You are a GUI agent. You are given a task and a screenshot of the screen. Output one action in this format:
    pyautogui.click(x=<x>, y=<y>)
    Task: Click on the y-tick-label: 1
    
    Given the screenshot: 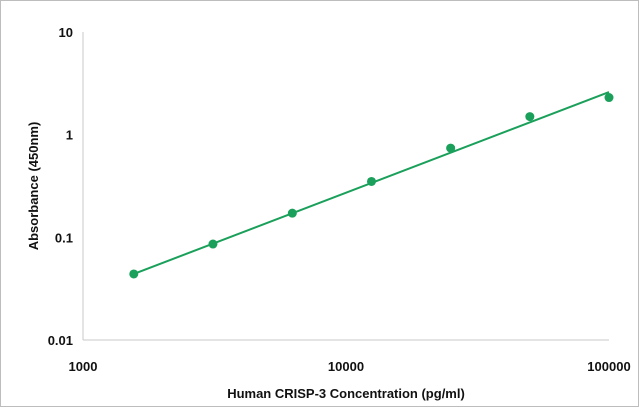 What is the action you would take?
    pyautogui.click(x=69, y=135)
    